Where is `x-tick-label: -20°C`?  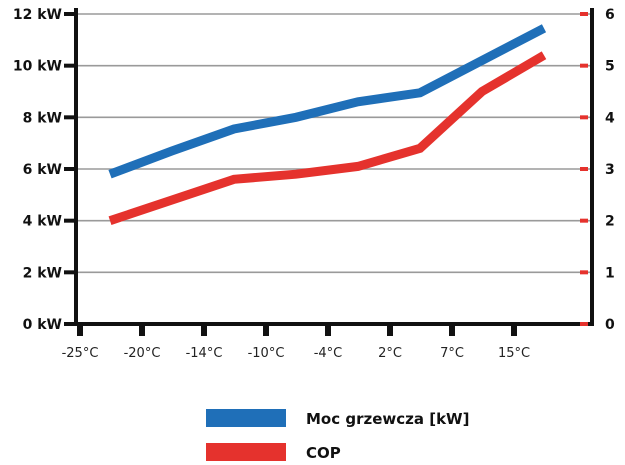 x-tick-label: -20°C is located at coordinates (142, 353).